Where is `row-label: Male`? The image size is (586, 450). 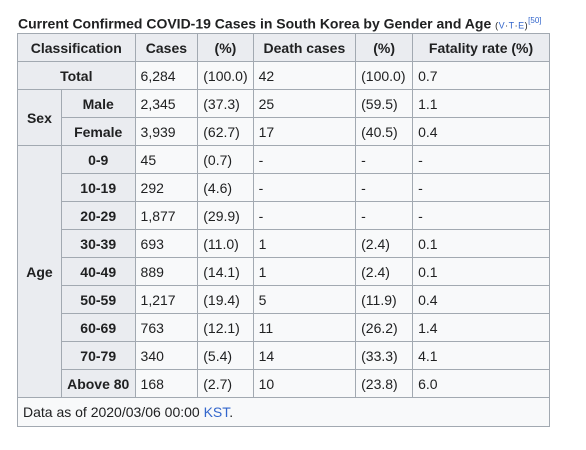 row-label: Male is located at coordinates (98, 103).